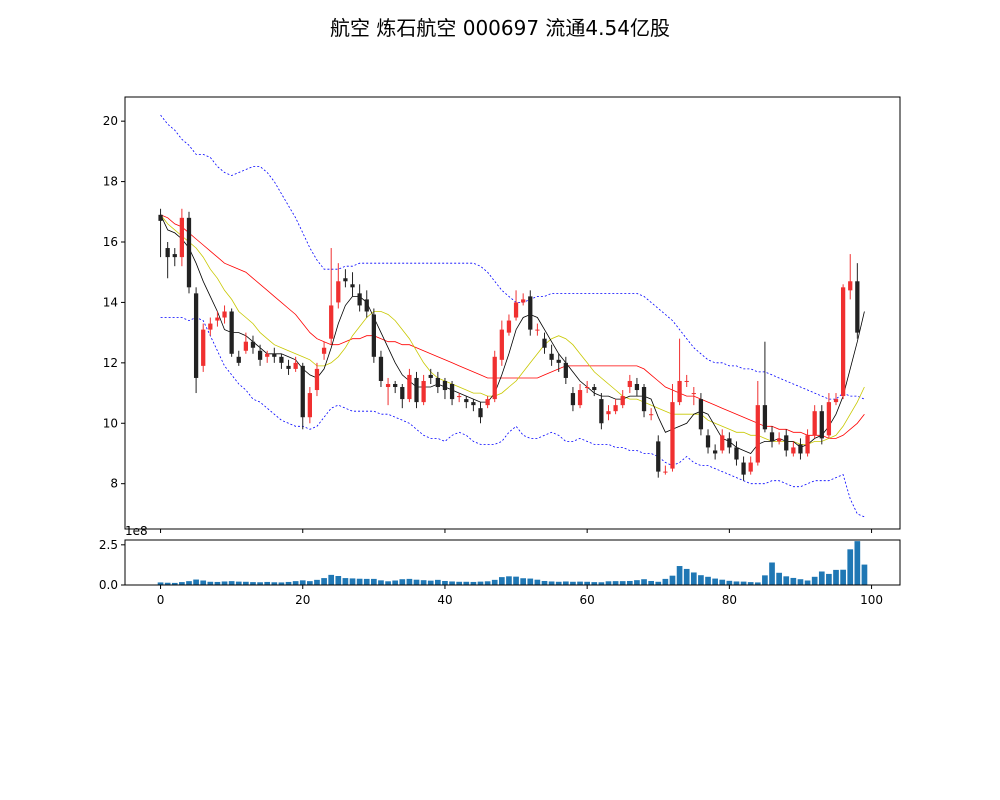  What do you see at coordinates (110, 302) in the screenshot?
I see `price-ytick-label: 14` at bounding box center [110, 302].